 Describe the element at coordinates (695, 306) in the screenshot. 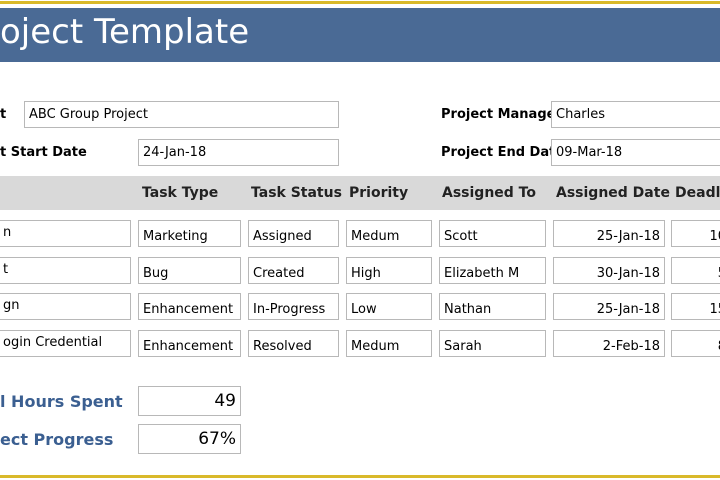

I see `table-cell: 15` at that location.